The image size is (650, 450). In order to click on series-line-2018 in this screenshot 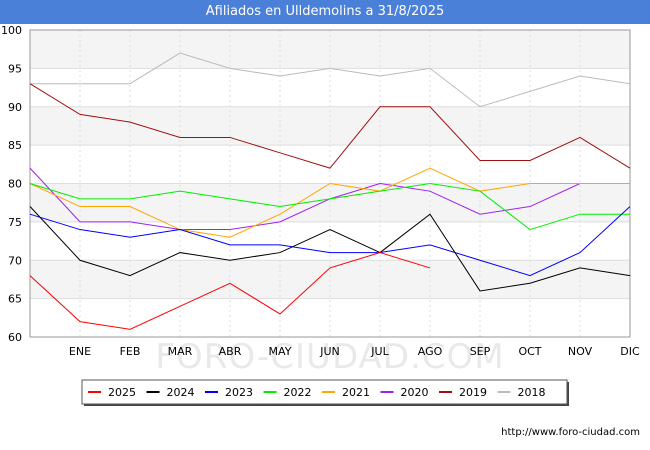, I will do `click(330, 80)`.